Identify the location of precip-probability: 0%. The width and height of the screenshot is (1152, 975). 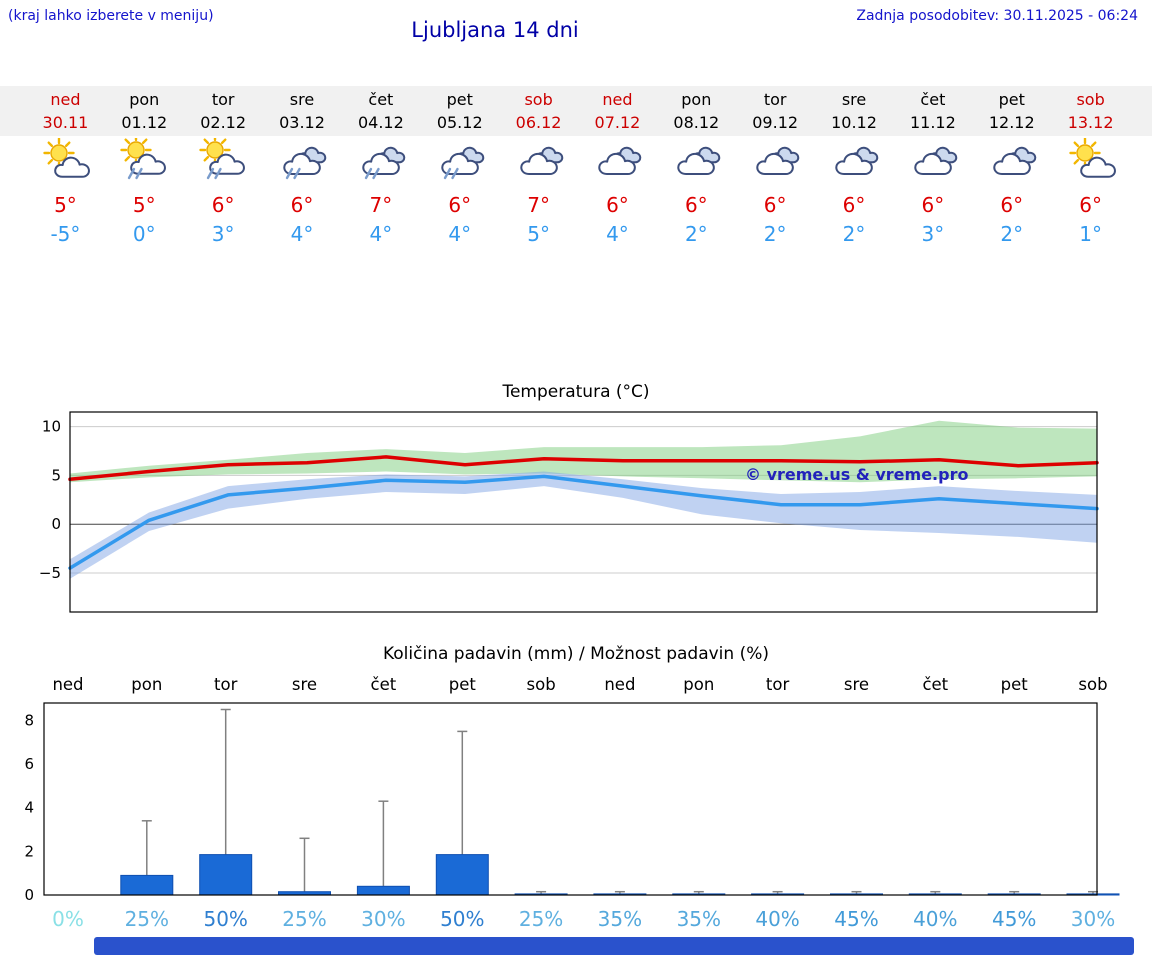
(68, 919).